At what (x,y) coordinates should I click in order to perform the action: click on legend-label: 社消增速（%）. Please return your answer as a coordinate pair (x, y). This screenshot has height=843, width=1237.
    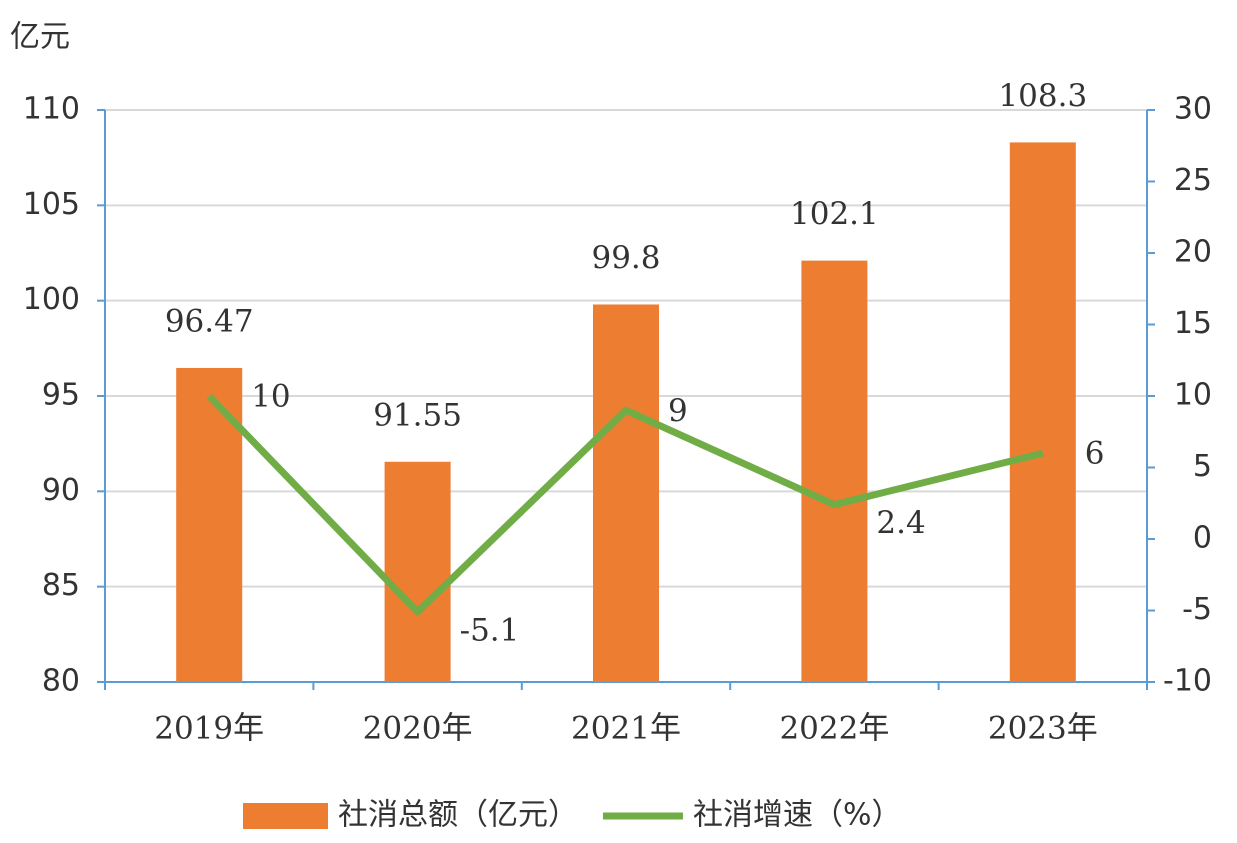
    Looking at the image, I should click on (797, 815).